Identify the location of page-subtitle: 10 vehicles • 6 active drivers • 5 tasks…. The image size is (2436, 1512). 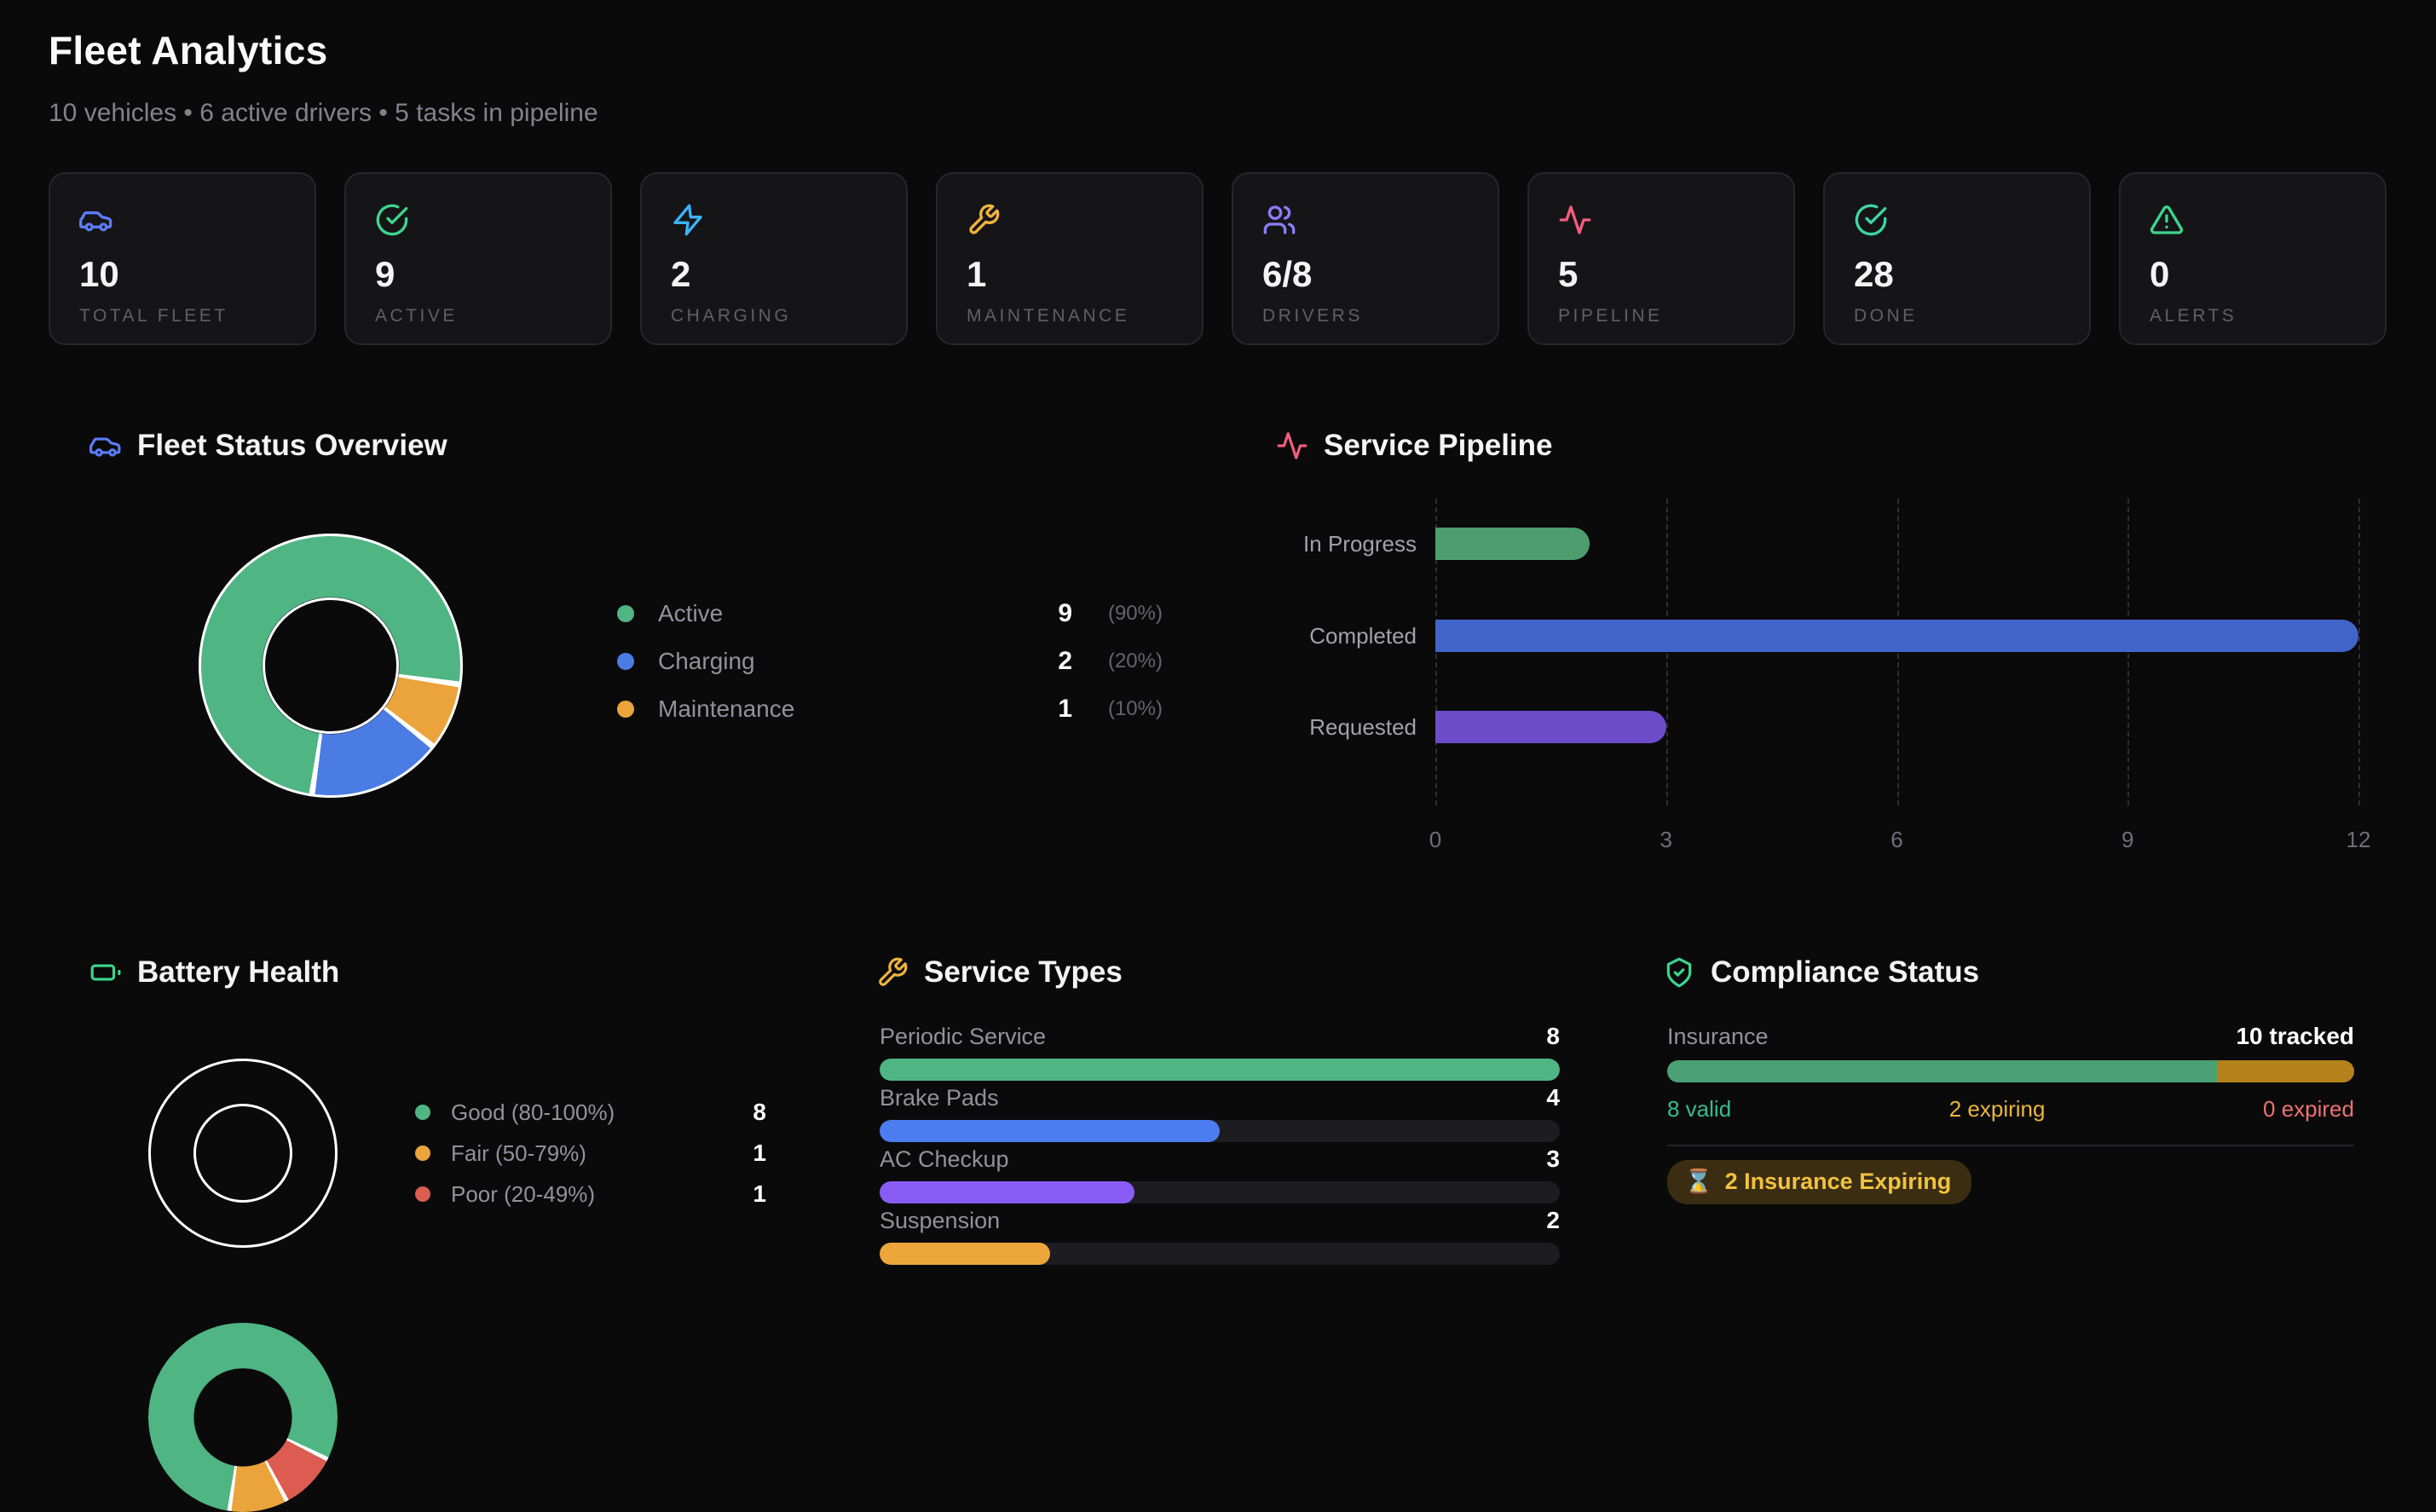
(323, 113).